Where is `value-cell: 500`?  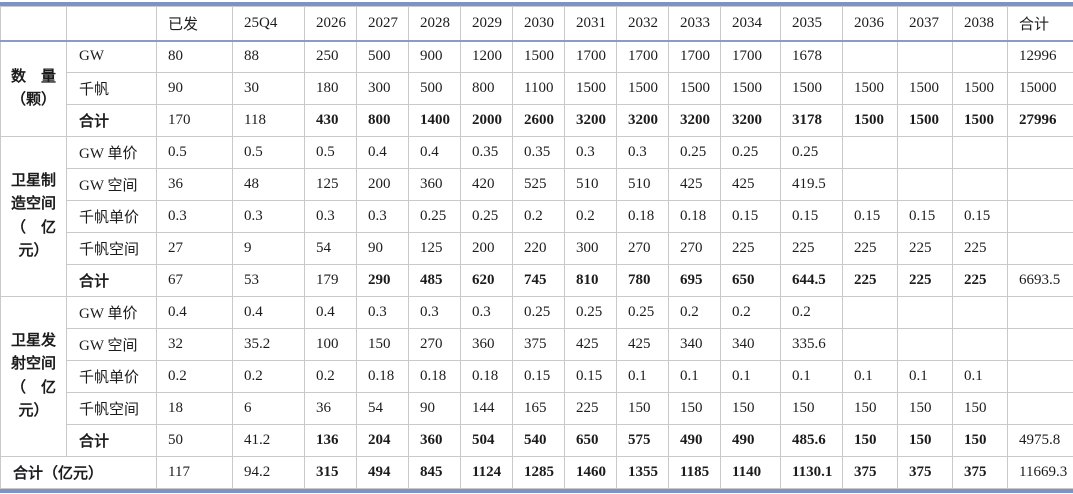 value-cell: 500 is located at coordinates (382, 56).